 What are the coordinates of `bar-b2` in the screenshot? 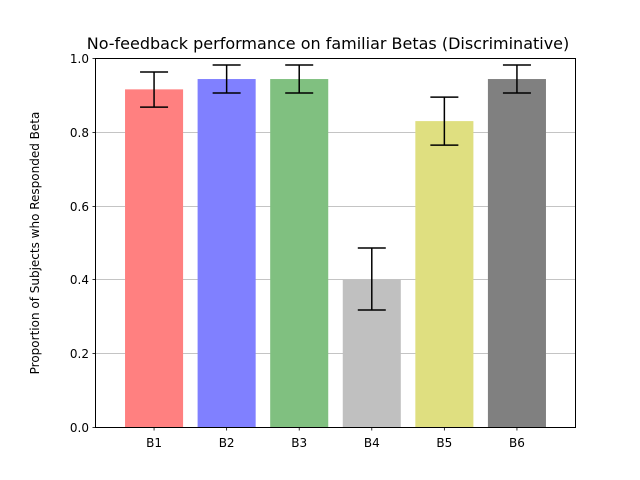 It's located at (226, 253).